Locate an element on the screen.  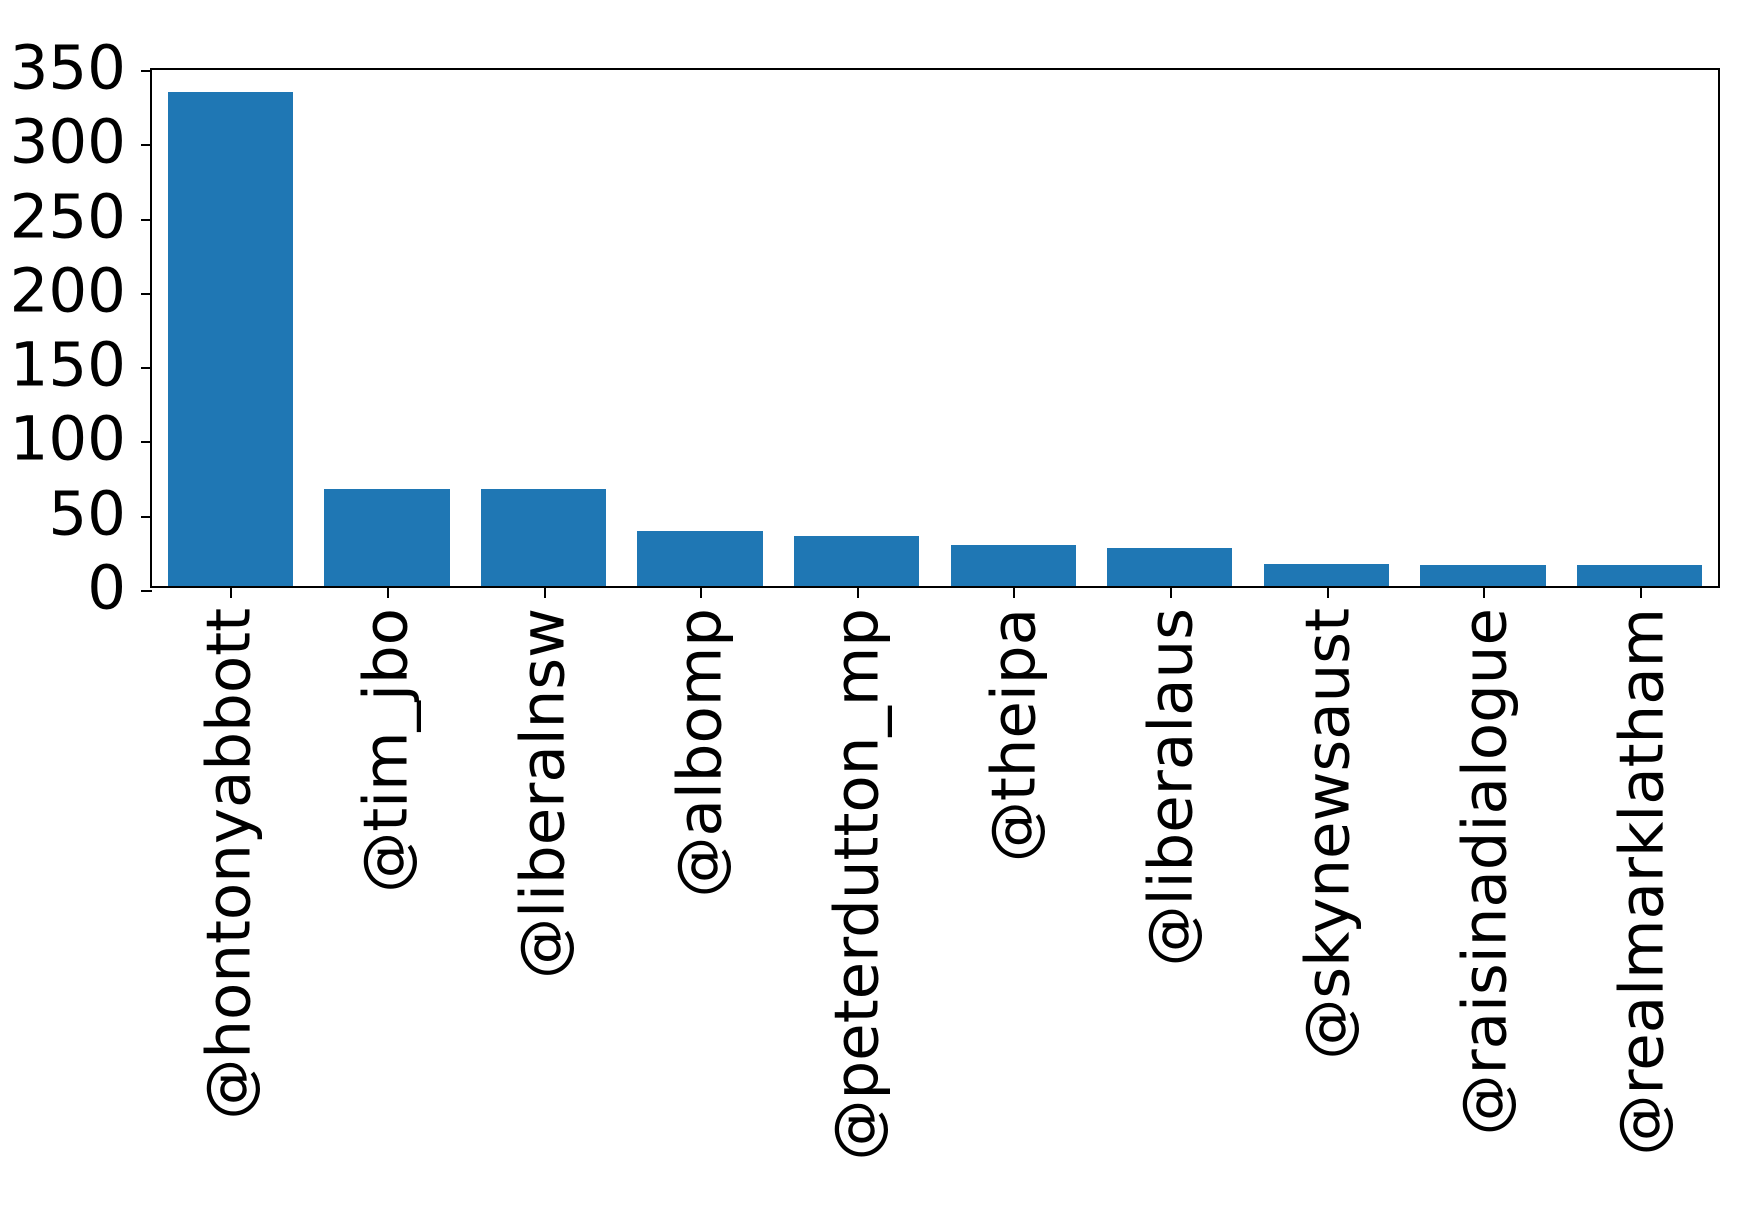
x-label-slot: @albomp is located at coordinates (699, 908).